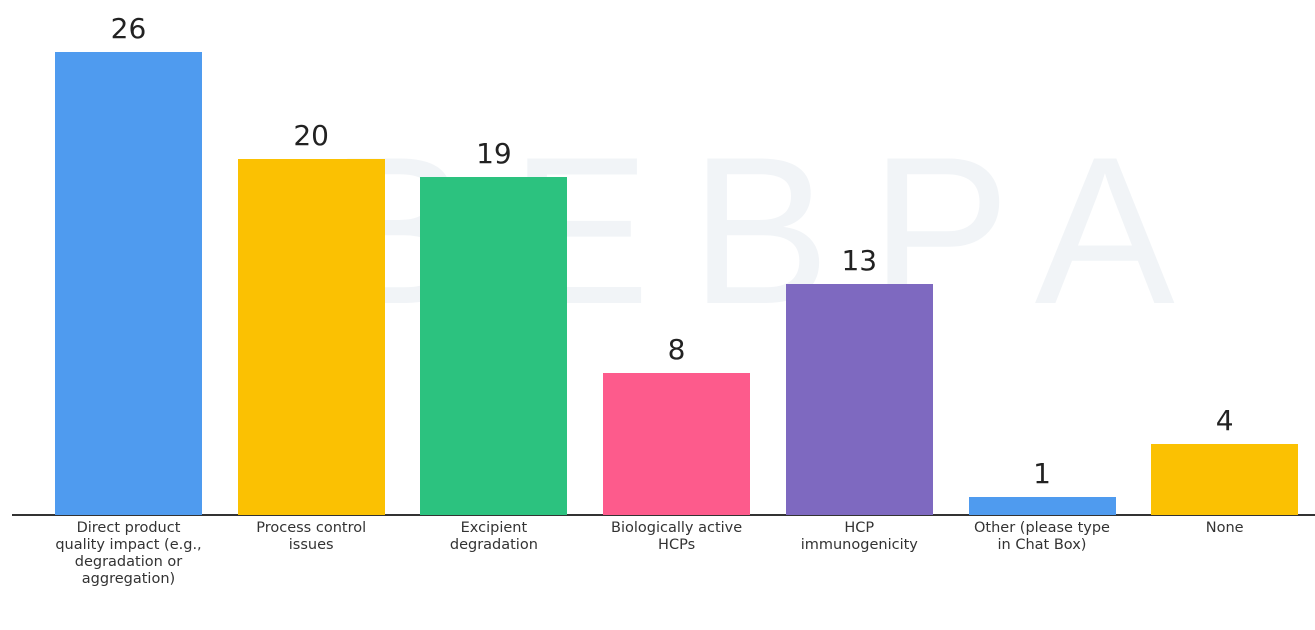 This screenshot has width=1315, height=630. What do you see at coordinates (677, 536) in the screenshot?
I see `x-tick-label: Biologically active HCPs` at bounding box center [677, 536].